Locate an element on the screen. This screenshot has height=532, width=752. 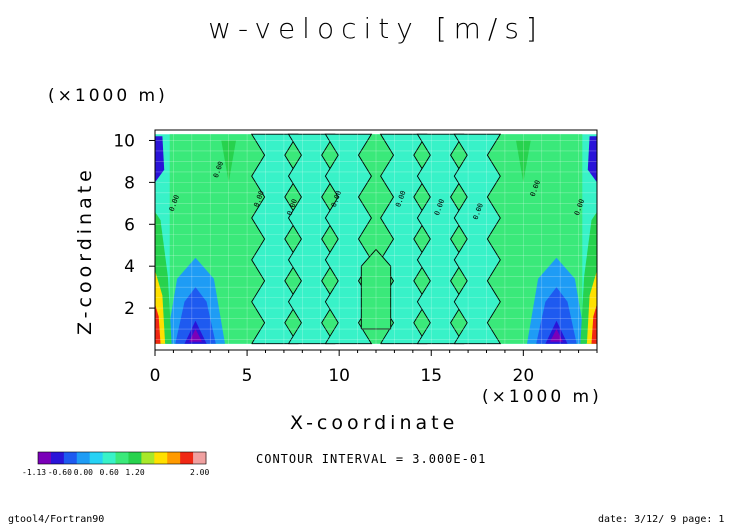
x-axis-unit: (×1000 m) is located at coordinates (542, 397).